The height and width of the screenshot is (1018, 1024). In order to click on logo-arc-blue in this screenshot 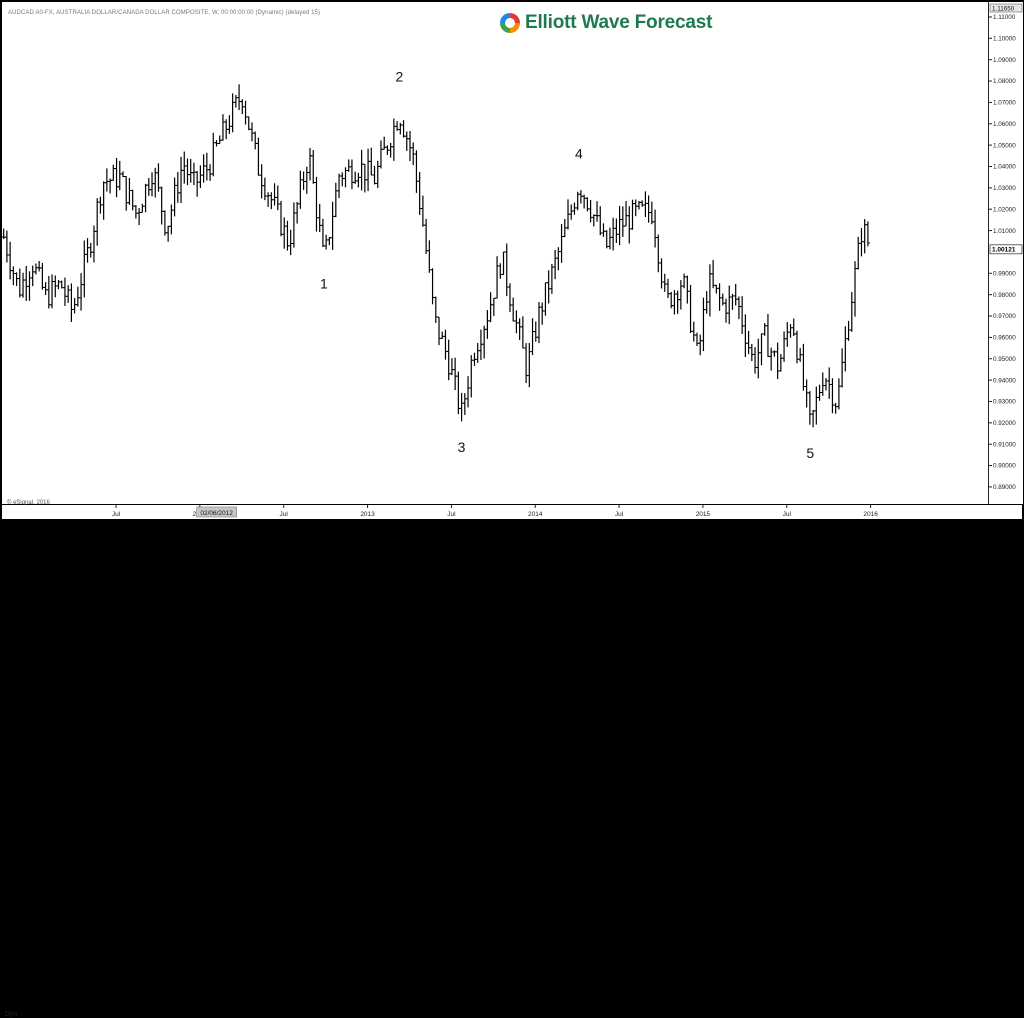, I will do `click(505, 18)`.